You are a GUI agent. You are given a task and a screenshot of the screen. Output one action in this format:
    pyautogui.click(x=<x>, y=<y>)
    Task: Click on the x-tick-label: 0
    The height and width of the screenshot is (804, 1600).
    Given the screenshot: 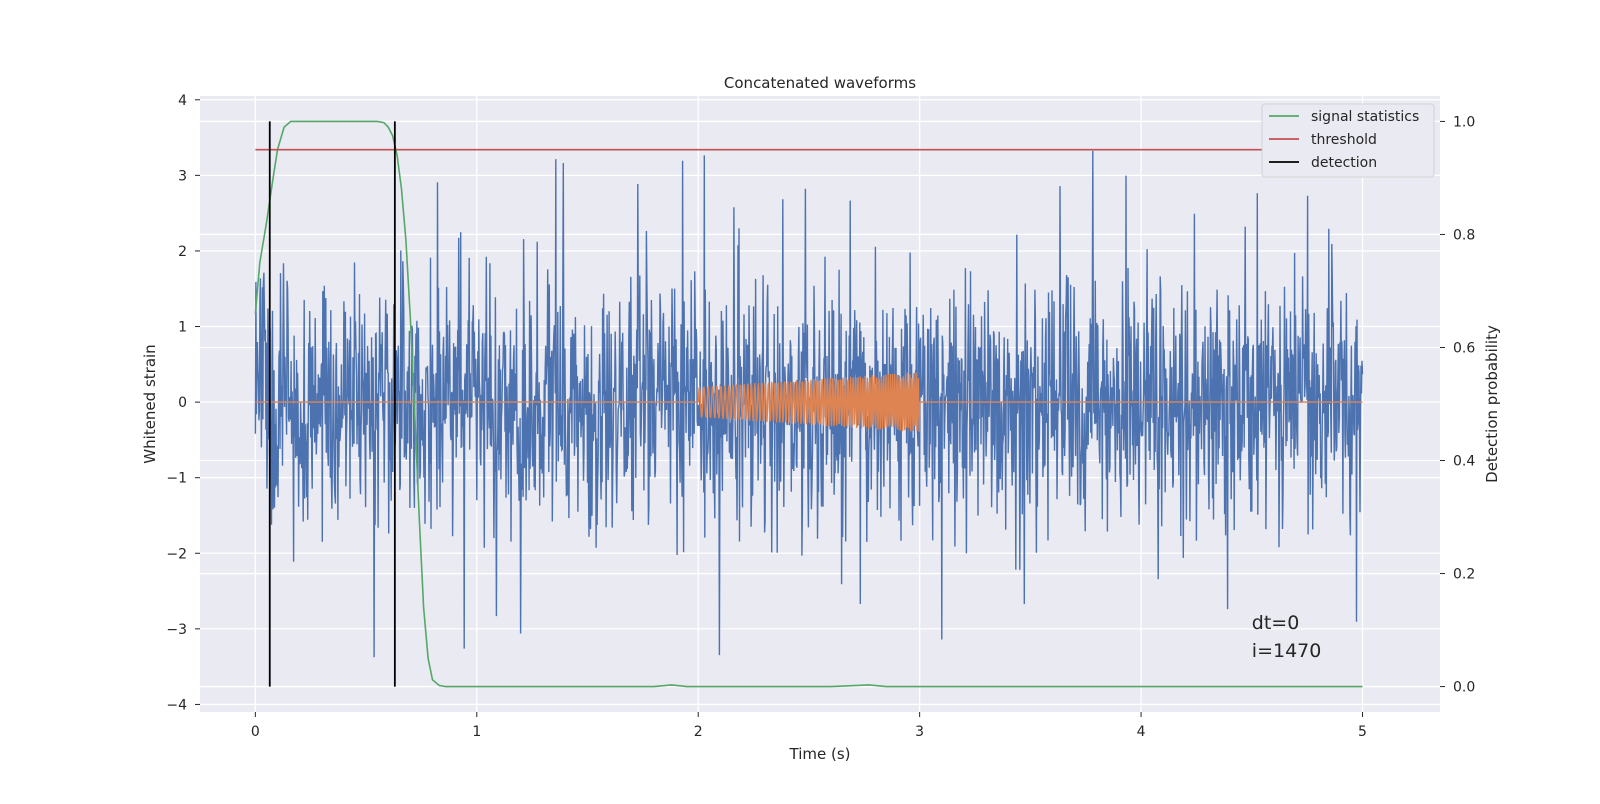 What is the action you would take?
    pyautogui.click(x=255, y=732)
    